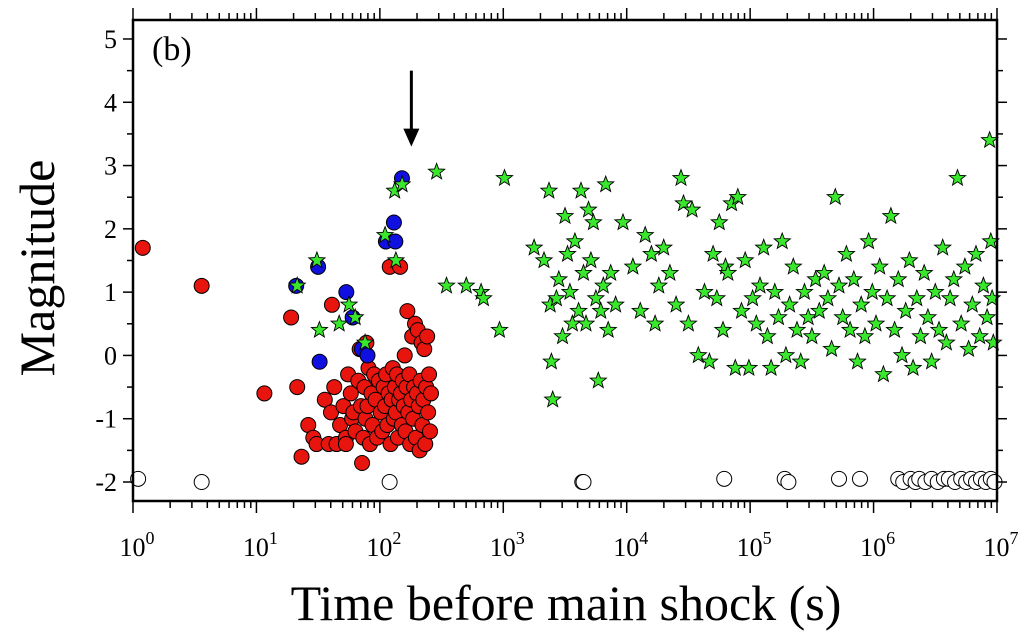 The image size is (1029, 635). I want to click on y-tick-label: 3, so click(110, 166).